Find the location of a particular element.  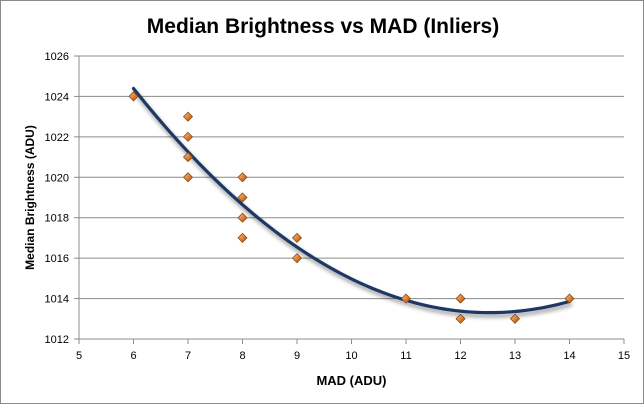

y-tick-label: 1026 is located at coordinates (57, 57).